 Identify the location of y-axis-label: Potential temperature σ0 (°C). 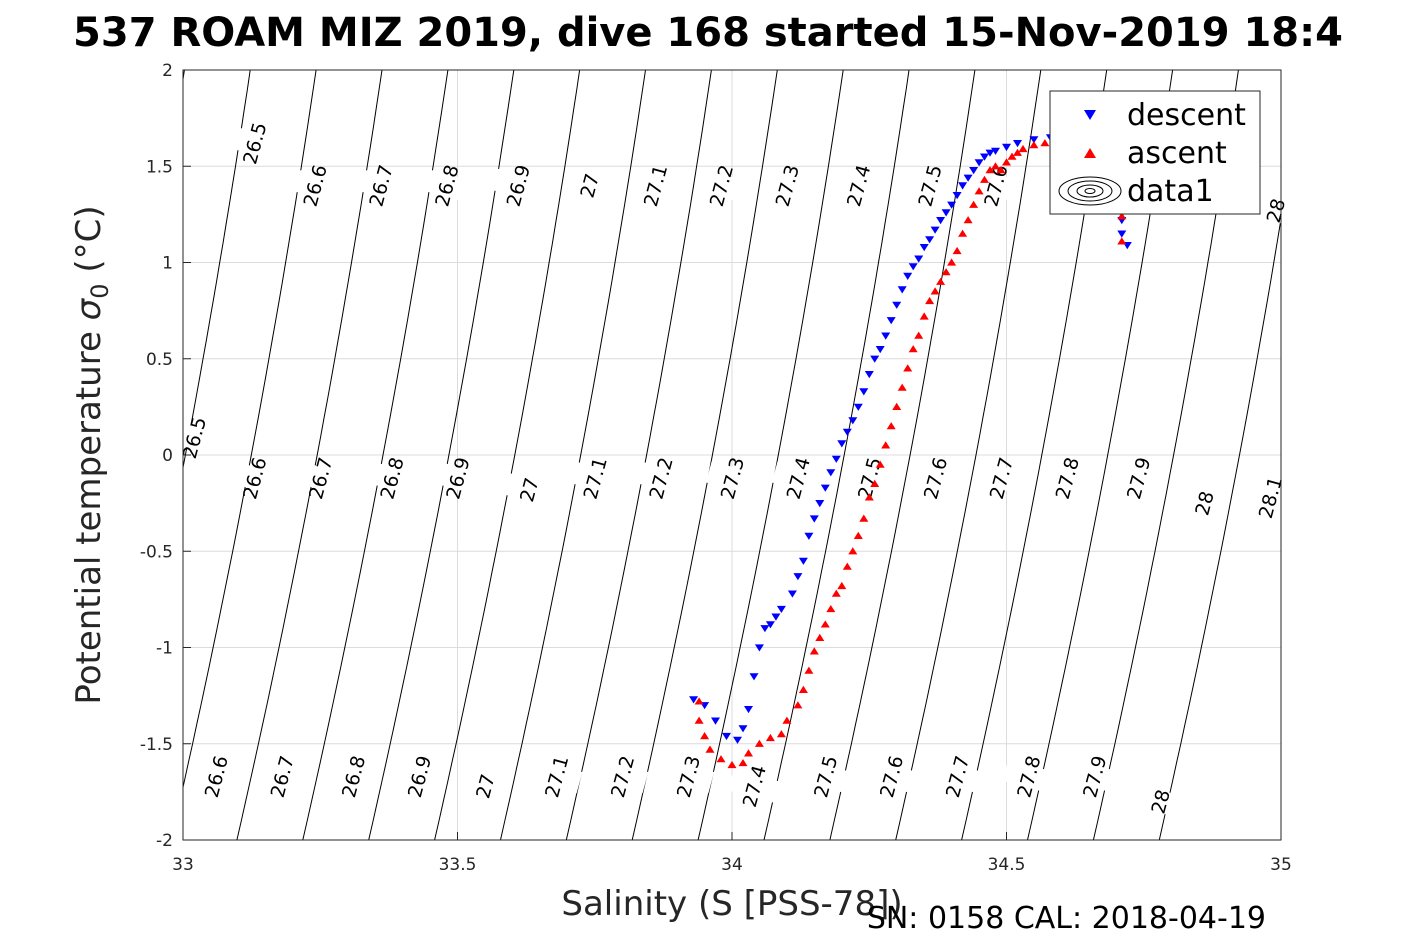
(91, 454).